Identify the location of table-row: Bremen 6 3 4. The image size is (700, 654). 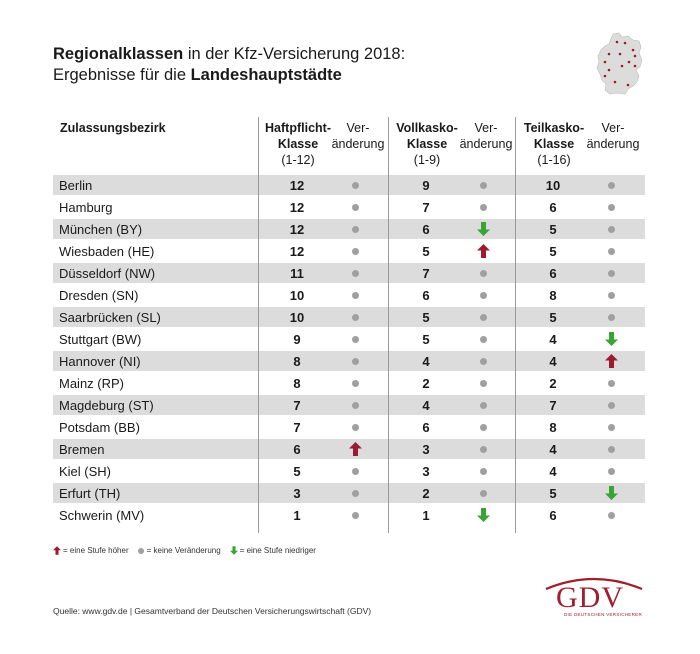
(349, 449).